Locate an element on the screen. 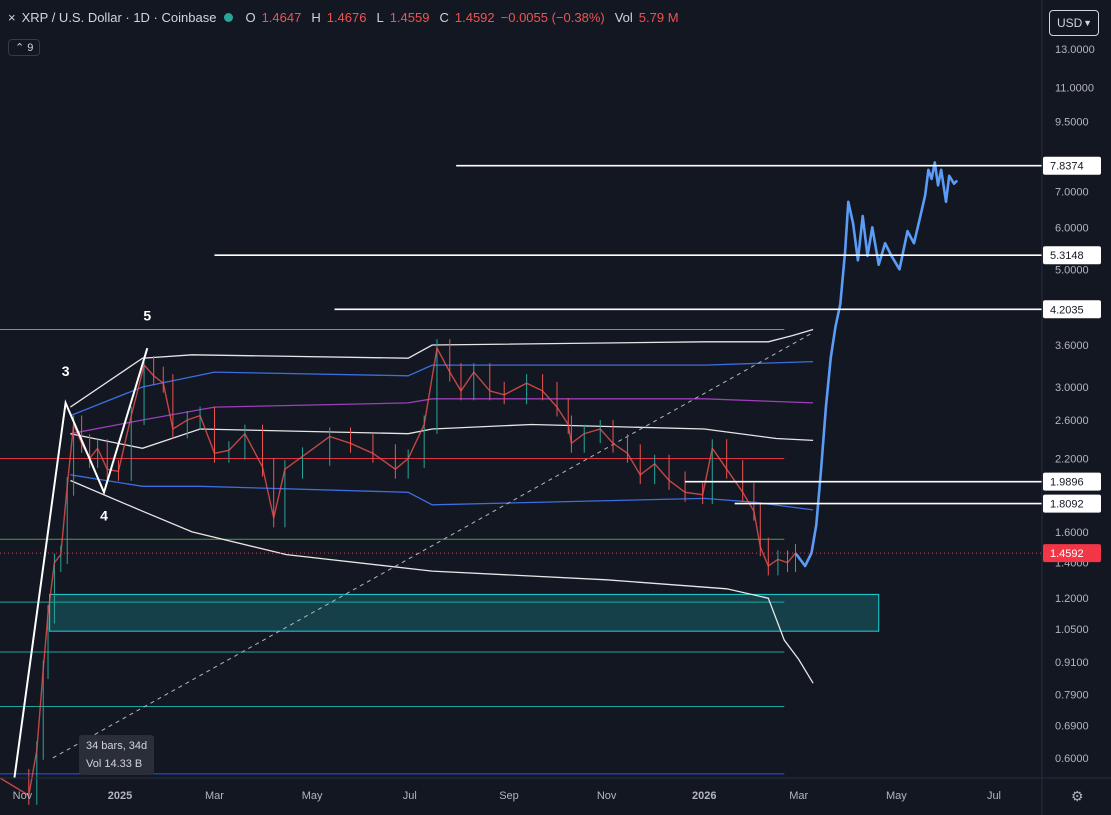 This screenshot has width=1111, height=815. currency-label: USD is located at coordinates (1070, 23).